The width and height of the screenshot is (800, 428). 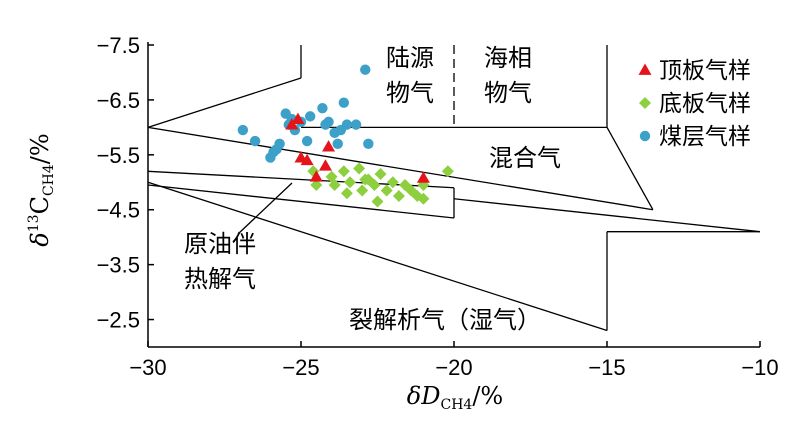 What do you see at coordinates (357, 147) in the screenshot?
I see `series-triangle` at bounding box center [357, 147].